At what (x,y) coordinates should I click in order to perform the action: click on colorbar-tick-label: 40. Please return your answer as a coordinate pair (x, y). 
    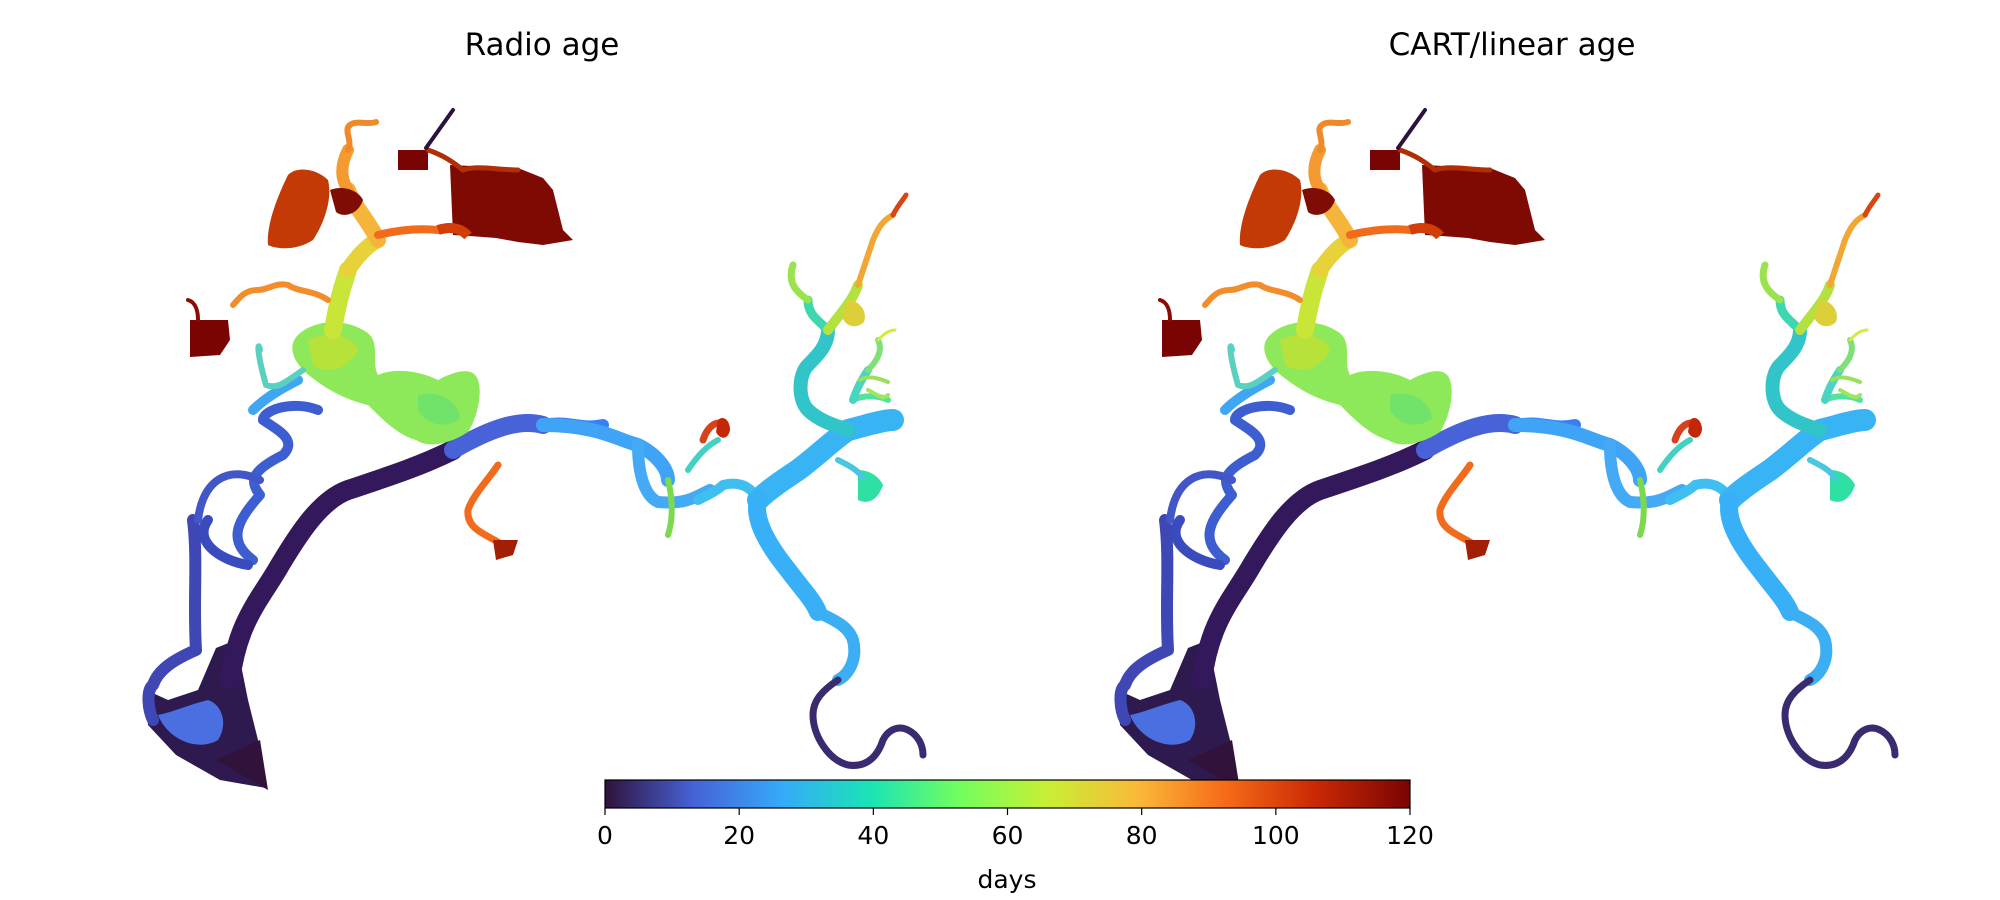
    Looking at the image, I should click on (873, 835).